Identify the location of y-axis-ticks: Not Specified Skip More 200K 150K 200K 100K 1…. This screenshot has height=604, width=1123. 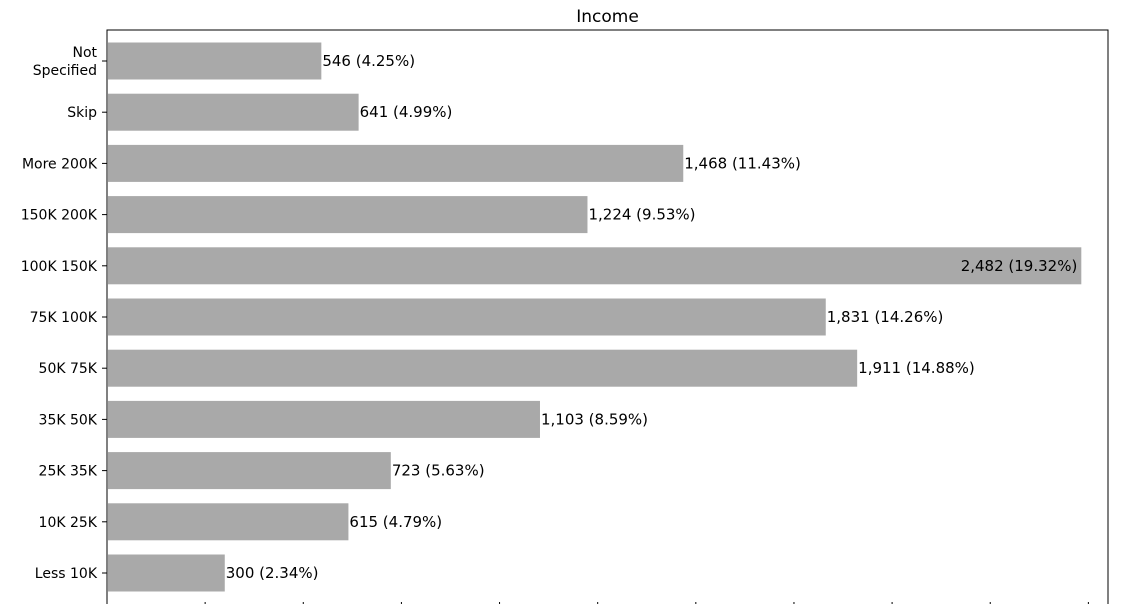
(64, 313).